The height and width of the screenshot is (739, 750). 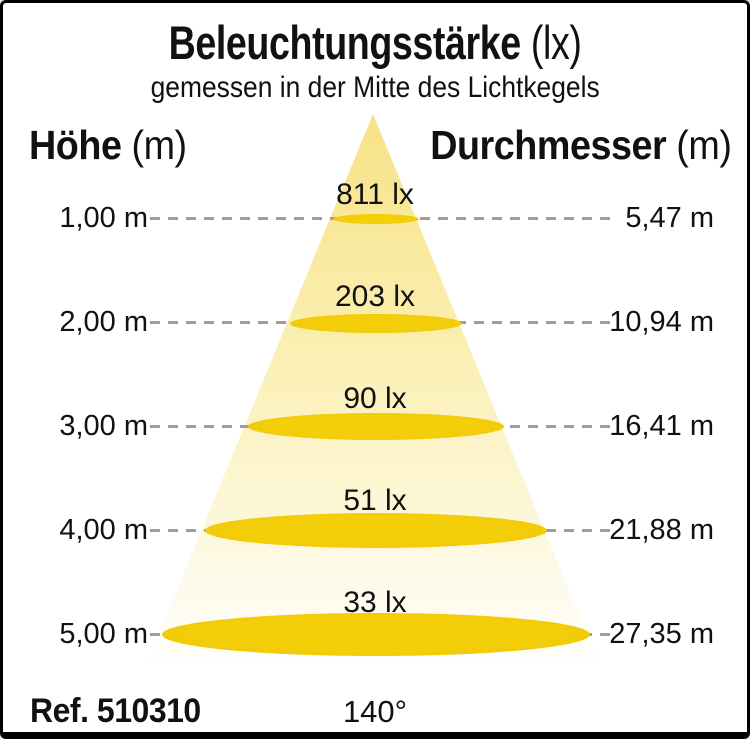 I want to click on beam-angle: 140°, so click(x=375, y=711).